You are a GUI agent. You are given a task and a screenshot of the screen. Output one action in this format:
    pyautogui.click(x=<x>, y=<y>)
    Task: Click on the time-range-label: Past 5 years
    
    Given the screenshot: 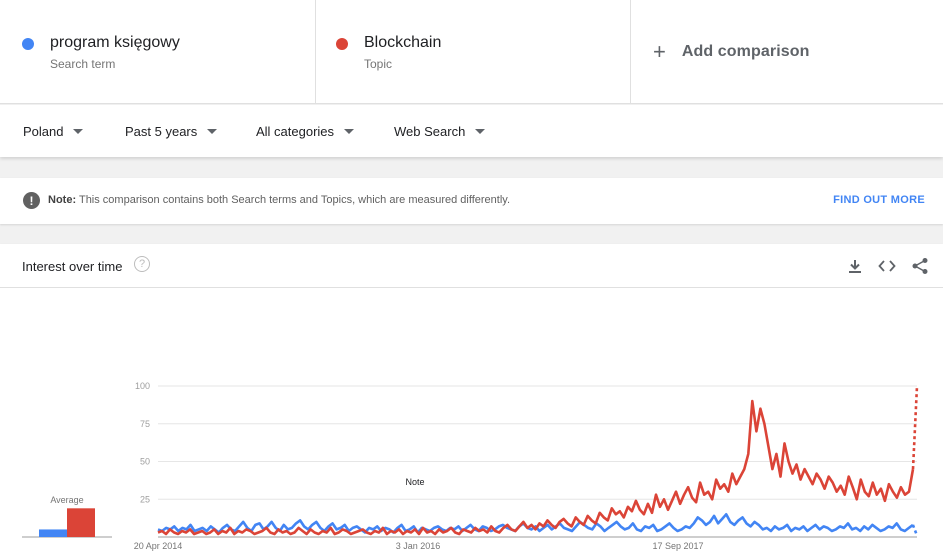 What is the action you would take?
    pyautogui.click(x=161, y=131)
    